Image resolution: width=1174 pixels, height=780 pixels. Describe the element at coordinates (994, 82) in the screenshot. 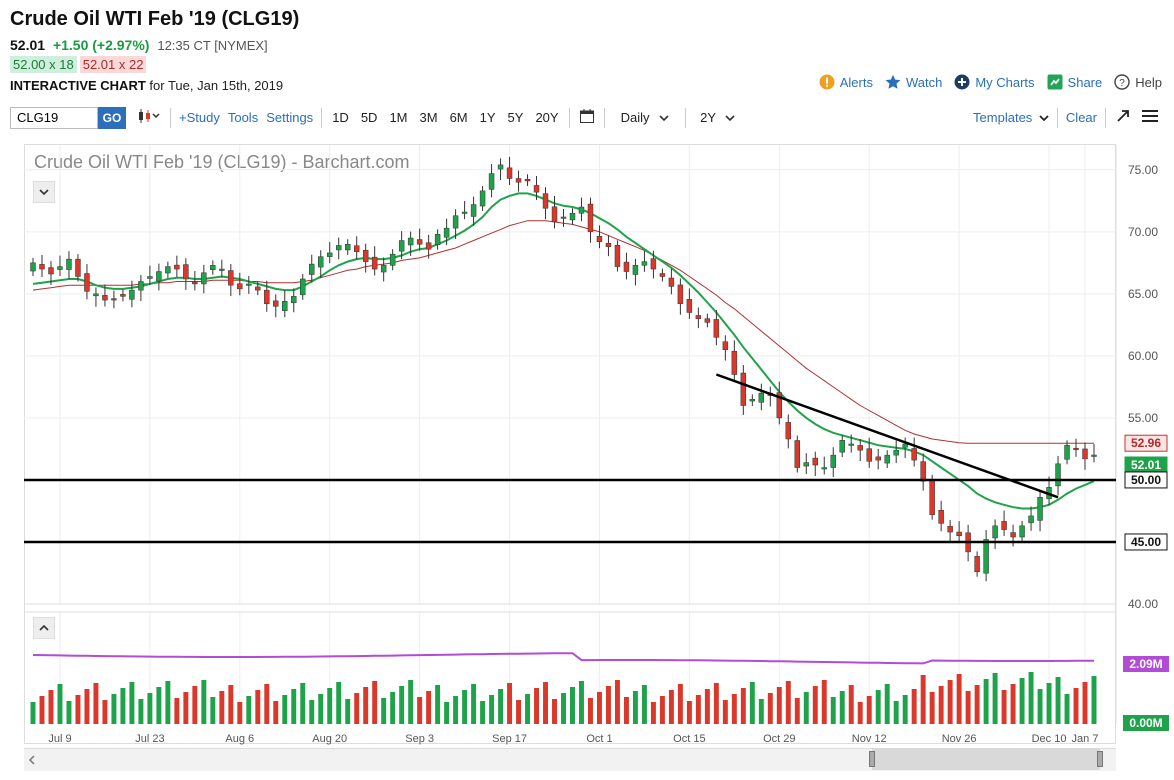

I see `my-charts-link: My Charts` at that location.